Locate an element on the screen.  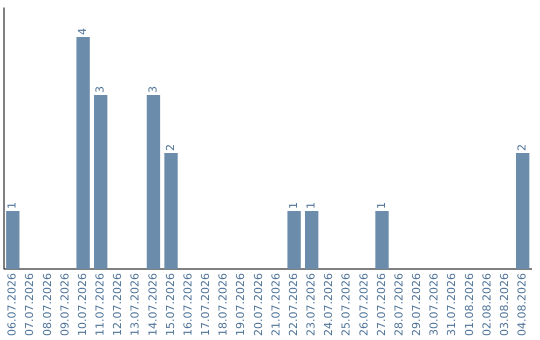
x-tick-label: 12.07.2026 is located at coordinates (117, 304).